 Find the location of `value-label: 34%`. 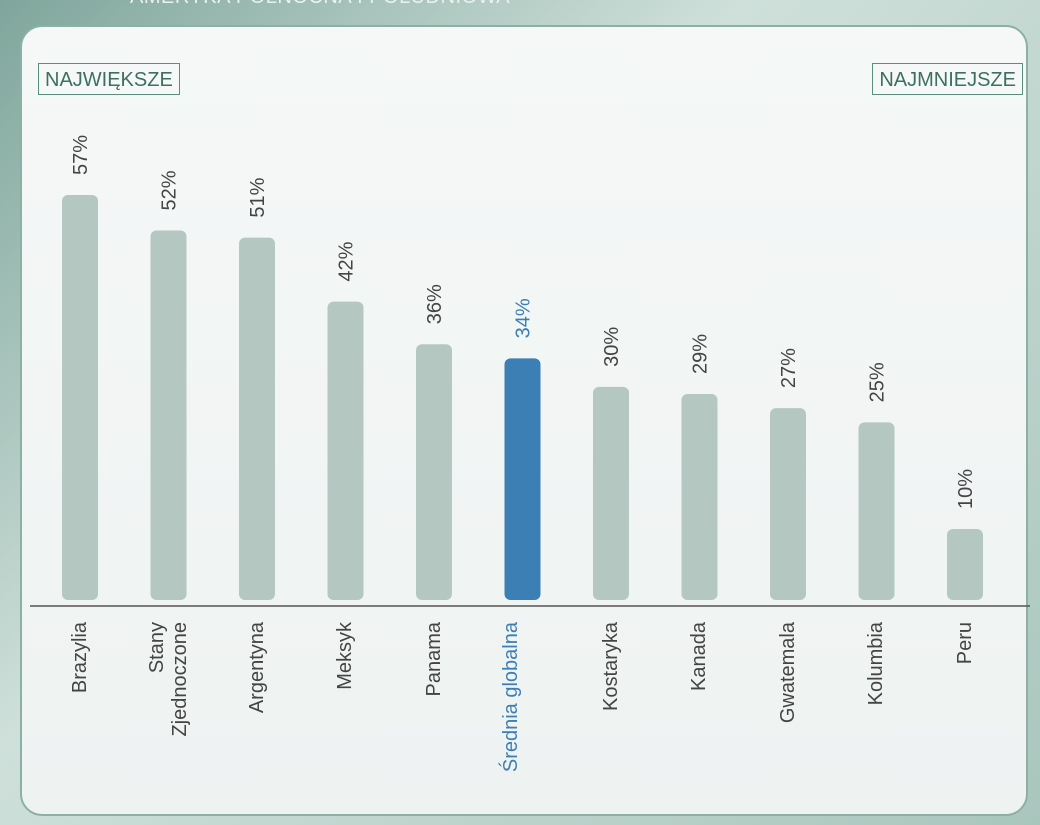

value-label: 34% is located at coordinates (524, 318).